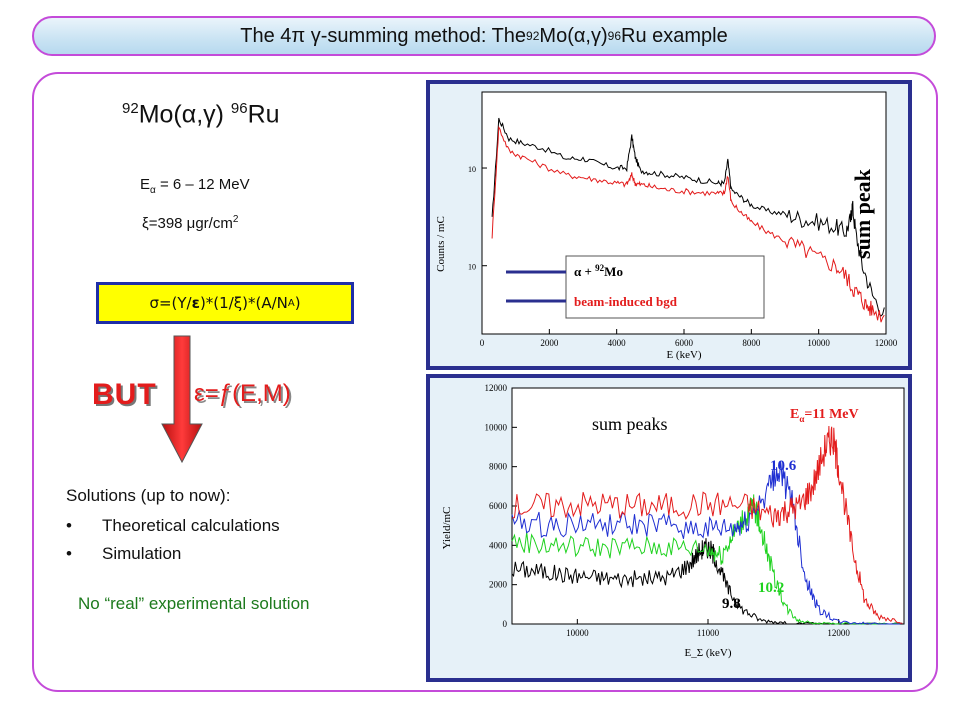 The height and width of the screenshot is (720, 960). Describe the element at coordinates (635, 287) in the screenshot. I see `legend: α + 92Mo beam-induced bgd` at that location.